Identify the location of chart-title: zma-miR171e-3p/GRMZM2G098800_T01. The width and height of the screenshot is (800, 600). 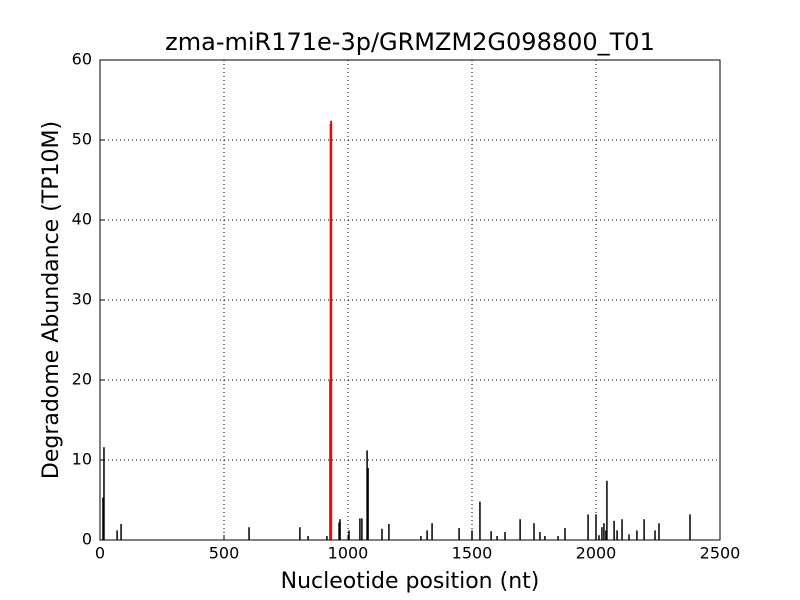
(410, 42).